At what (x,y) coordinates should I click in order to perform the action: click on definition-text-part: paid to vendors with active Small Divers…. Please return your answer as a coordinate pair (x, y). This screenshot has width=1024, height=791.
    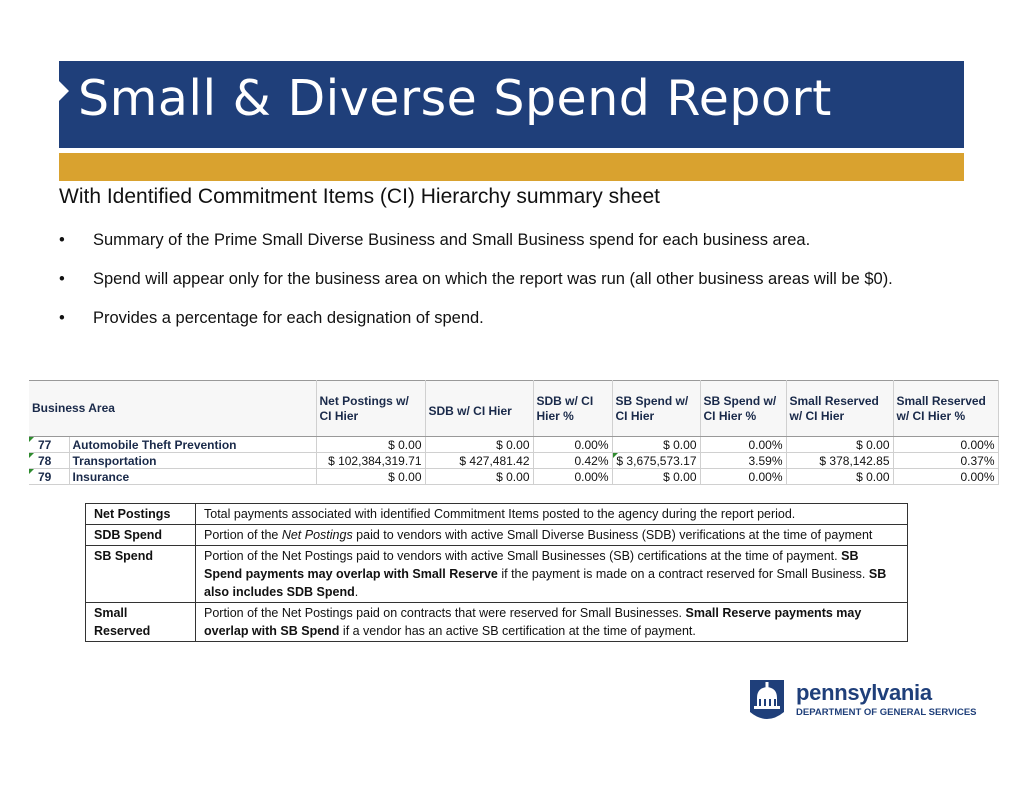
    Looking at the image, I should click on (612, 535).